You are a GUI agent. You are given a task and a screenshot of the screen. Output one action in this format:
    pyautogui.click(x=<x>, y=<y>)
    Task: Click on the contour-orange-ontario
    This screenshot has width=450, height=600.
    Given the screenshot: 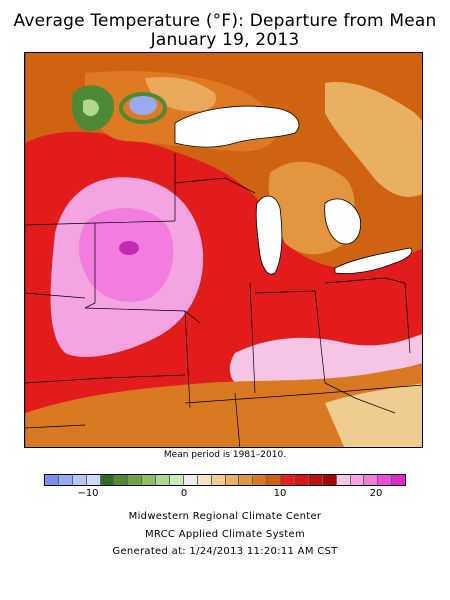 What is the action you would take?
    pyautogui.click(x=373, y=139)
    